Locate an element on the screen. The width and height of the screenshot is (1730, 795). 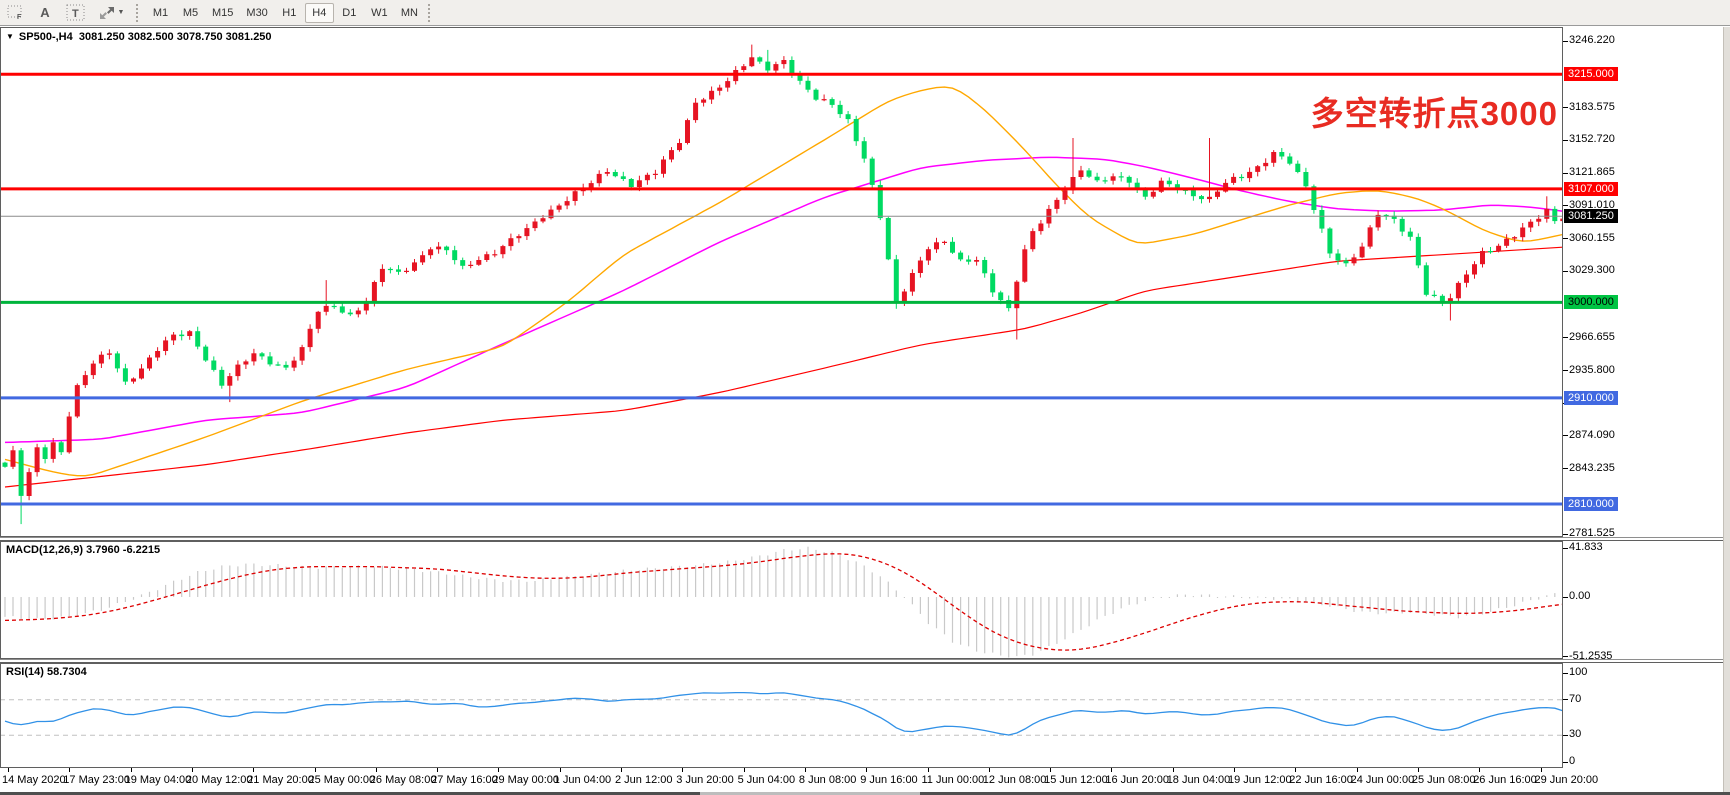
price-axis-label: 2874.090 is located at coordinates (1592, 434).